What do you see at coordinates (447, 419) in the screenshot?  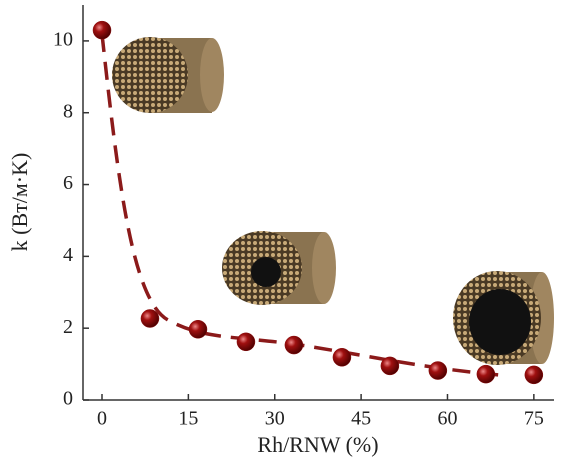 I see `x-tick-label: 60` at bounding box center [447, 419].